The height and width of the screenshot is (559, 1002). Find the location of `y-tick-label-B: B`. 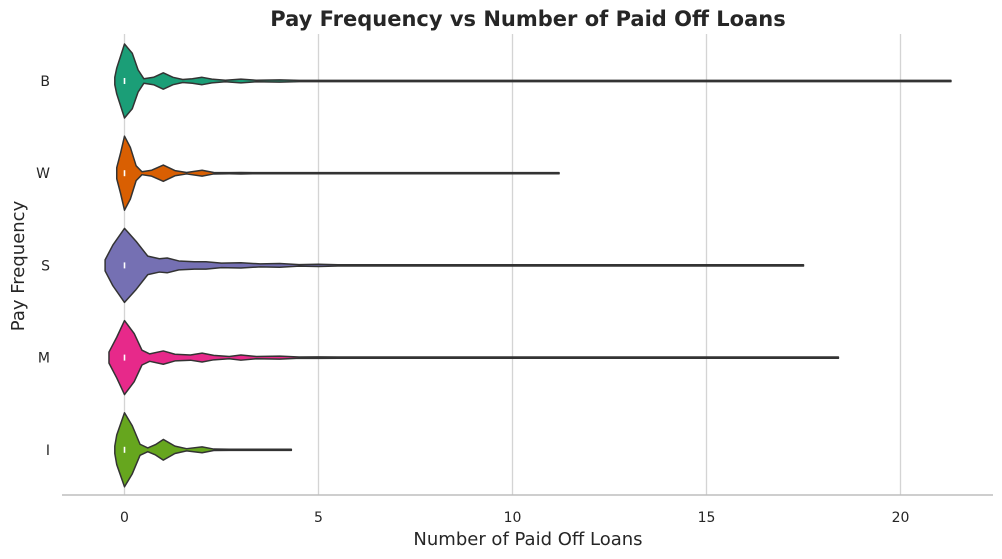

y-tick-label-B: B is located at coordinates (45, 82).